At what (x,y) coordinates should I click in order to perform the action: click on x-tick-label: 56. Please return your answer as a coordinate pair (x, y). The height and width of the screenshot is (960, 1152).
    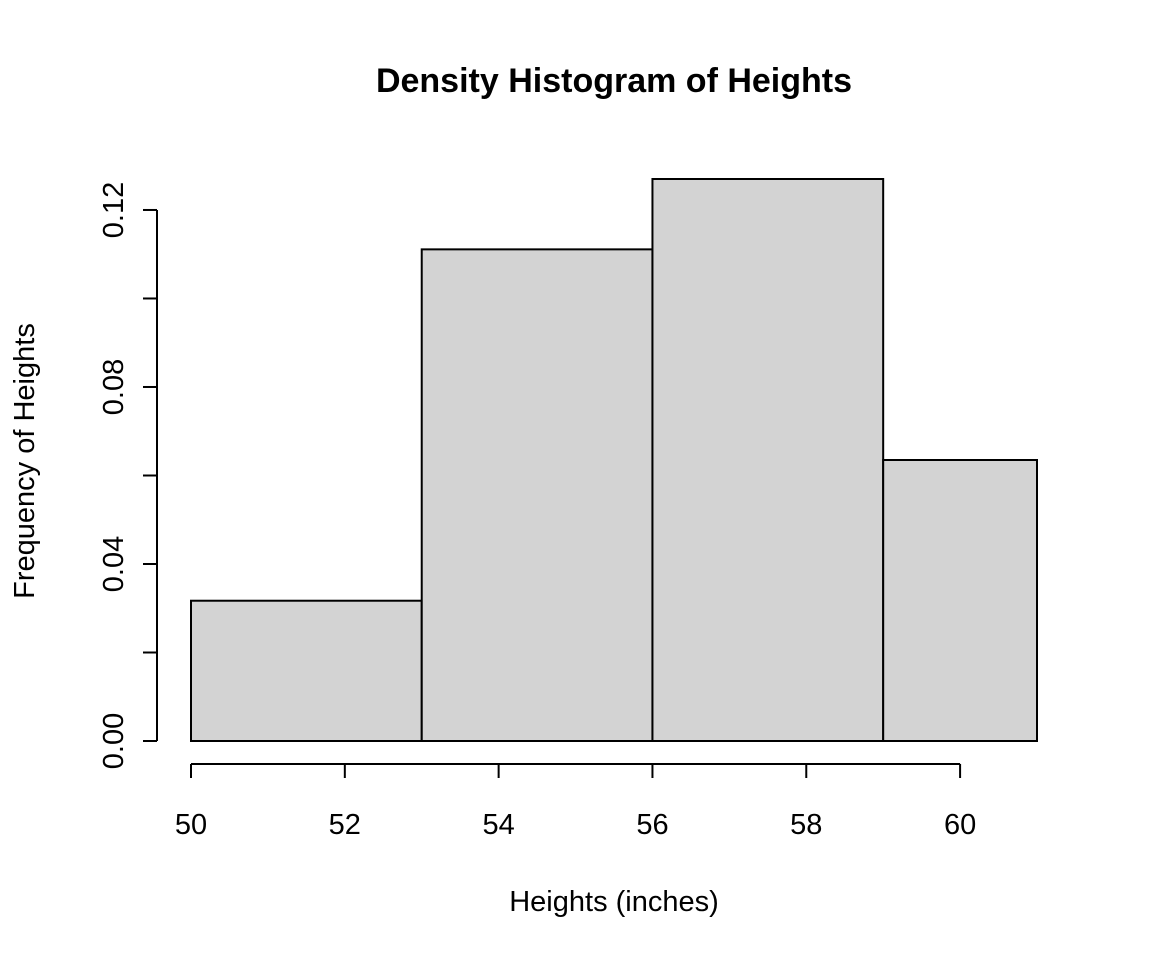
    Looking at the image, I should click on (652, 825).